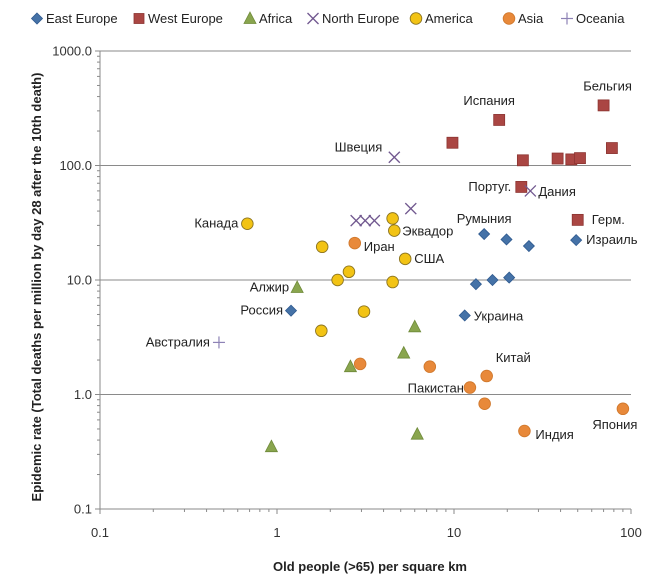  What do you see at coordinates (489, 337) in the screenshot?
I see `series-asia` at bounding box center [489, 337].